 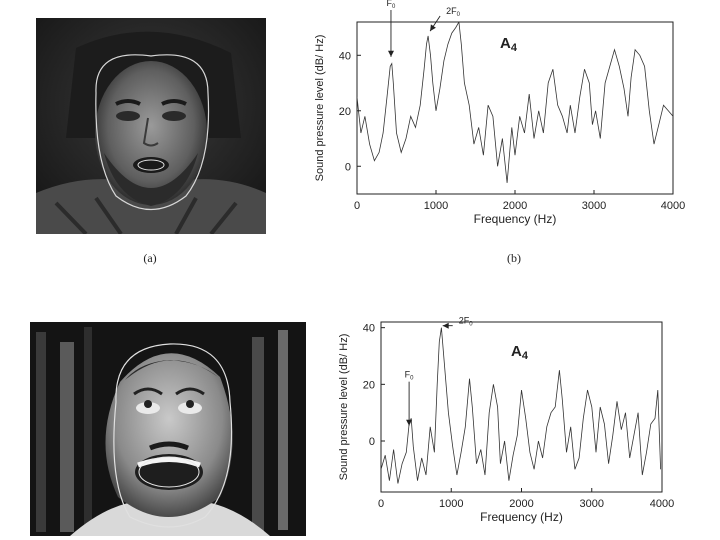 I want to click on singer-photo-top, so click(x=151, y=126).